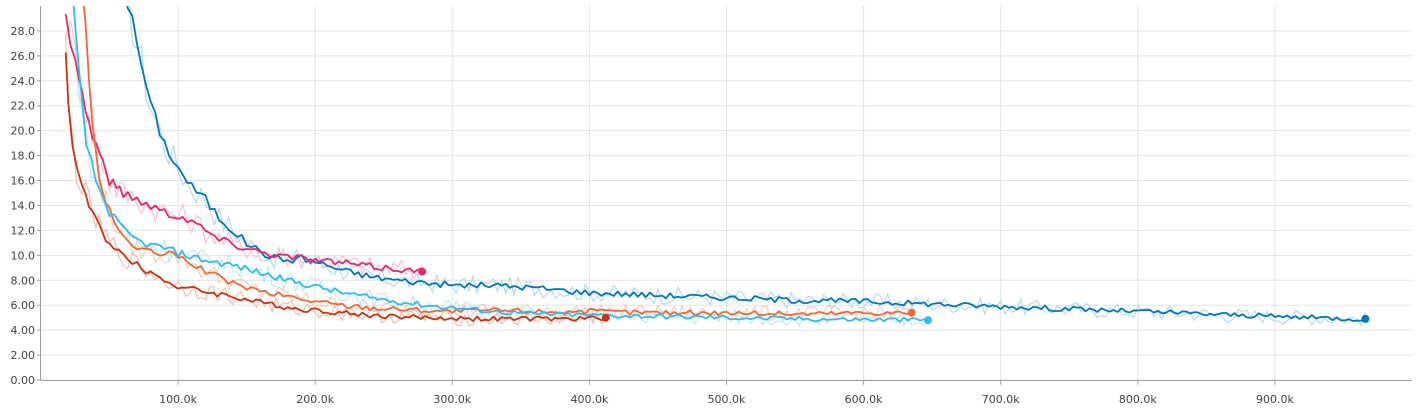 The width and height of the screenshot is (1420, 415). I want to click on x-tick-label: 800.0k, so click(1138, 399).